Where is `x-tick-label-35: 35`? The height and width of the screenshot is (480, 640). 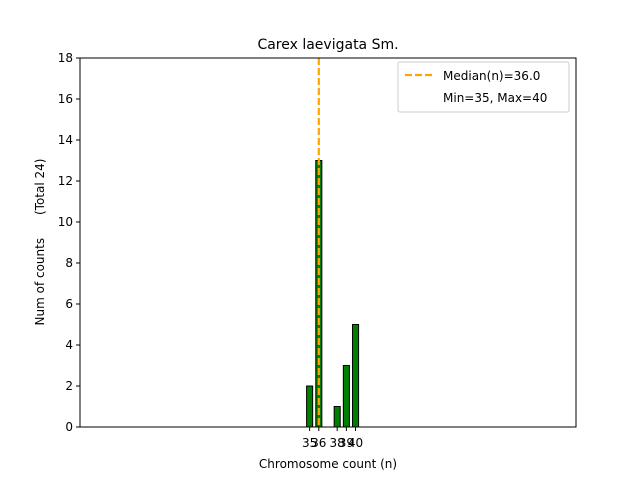
x-tick-label-35: 35 is located at coordinates (309, 443).